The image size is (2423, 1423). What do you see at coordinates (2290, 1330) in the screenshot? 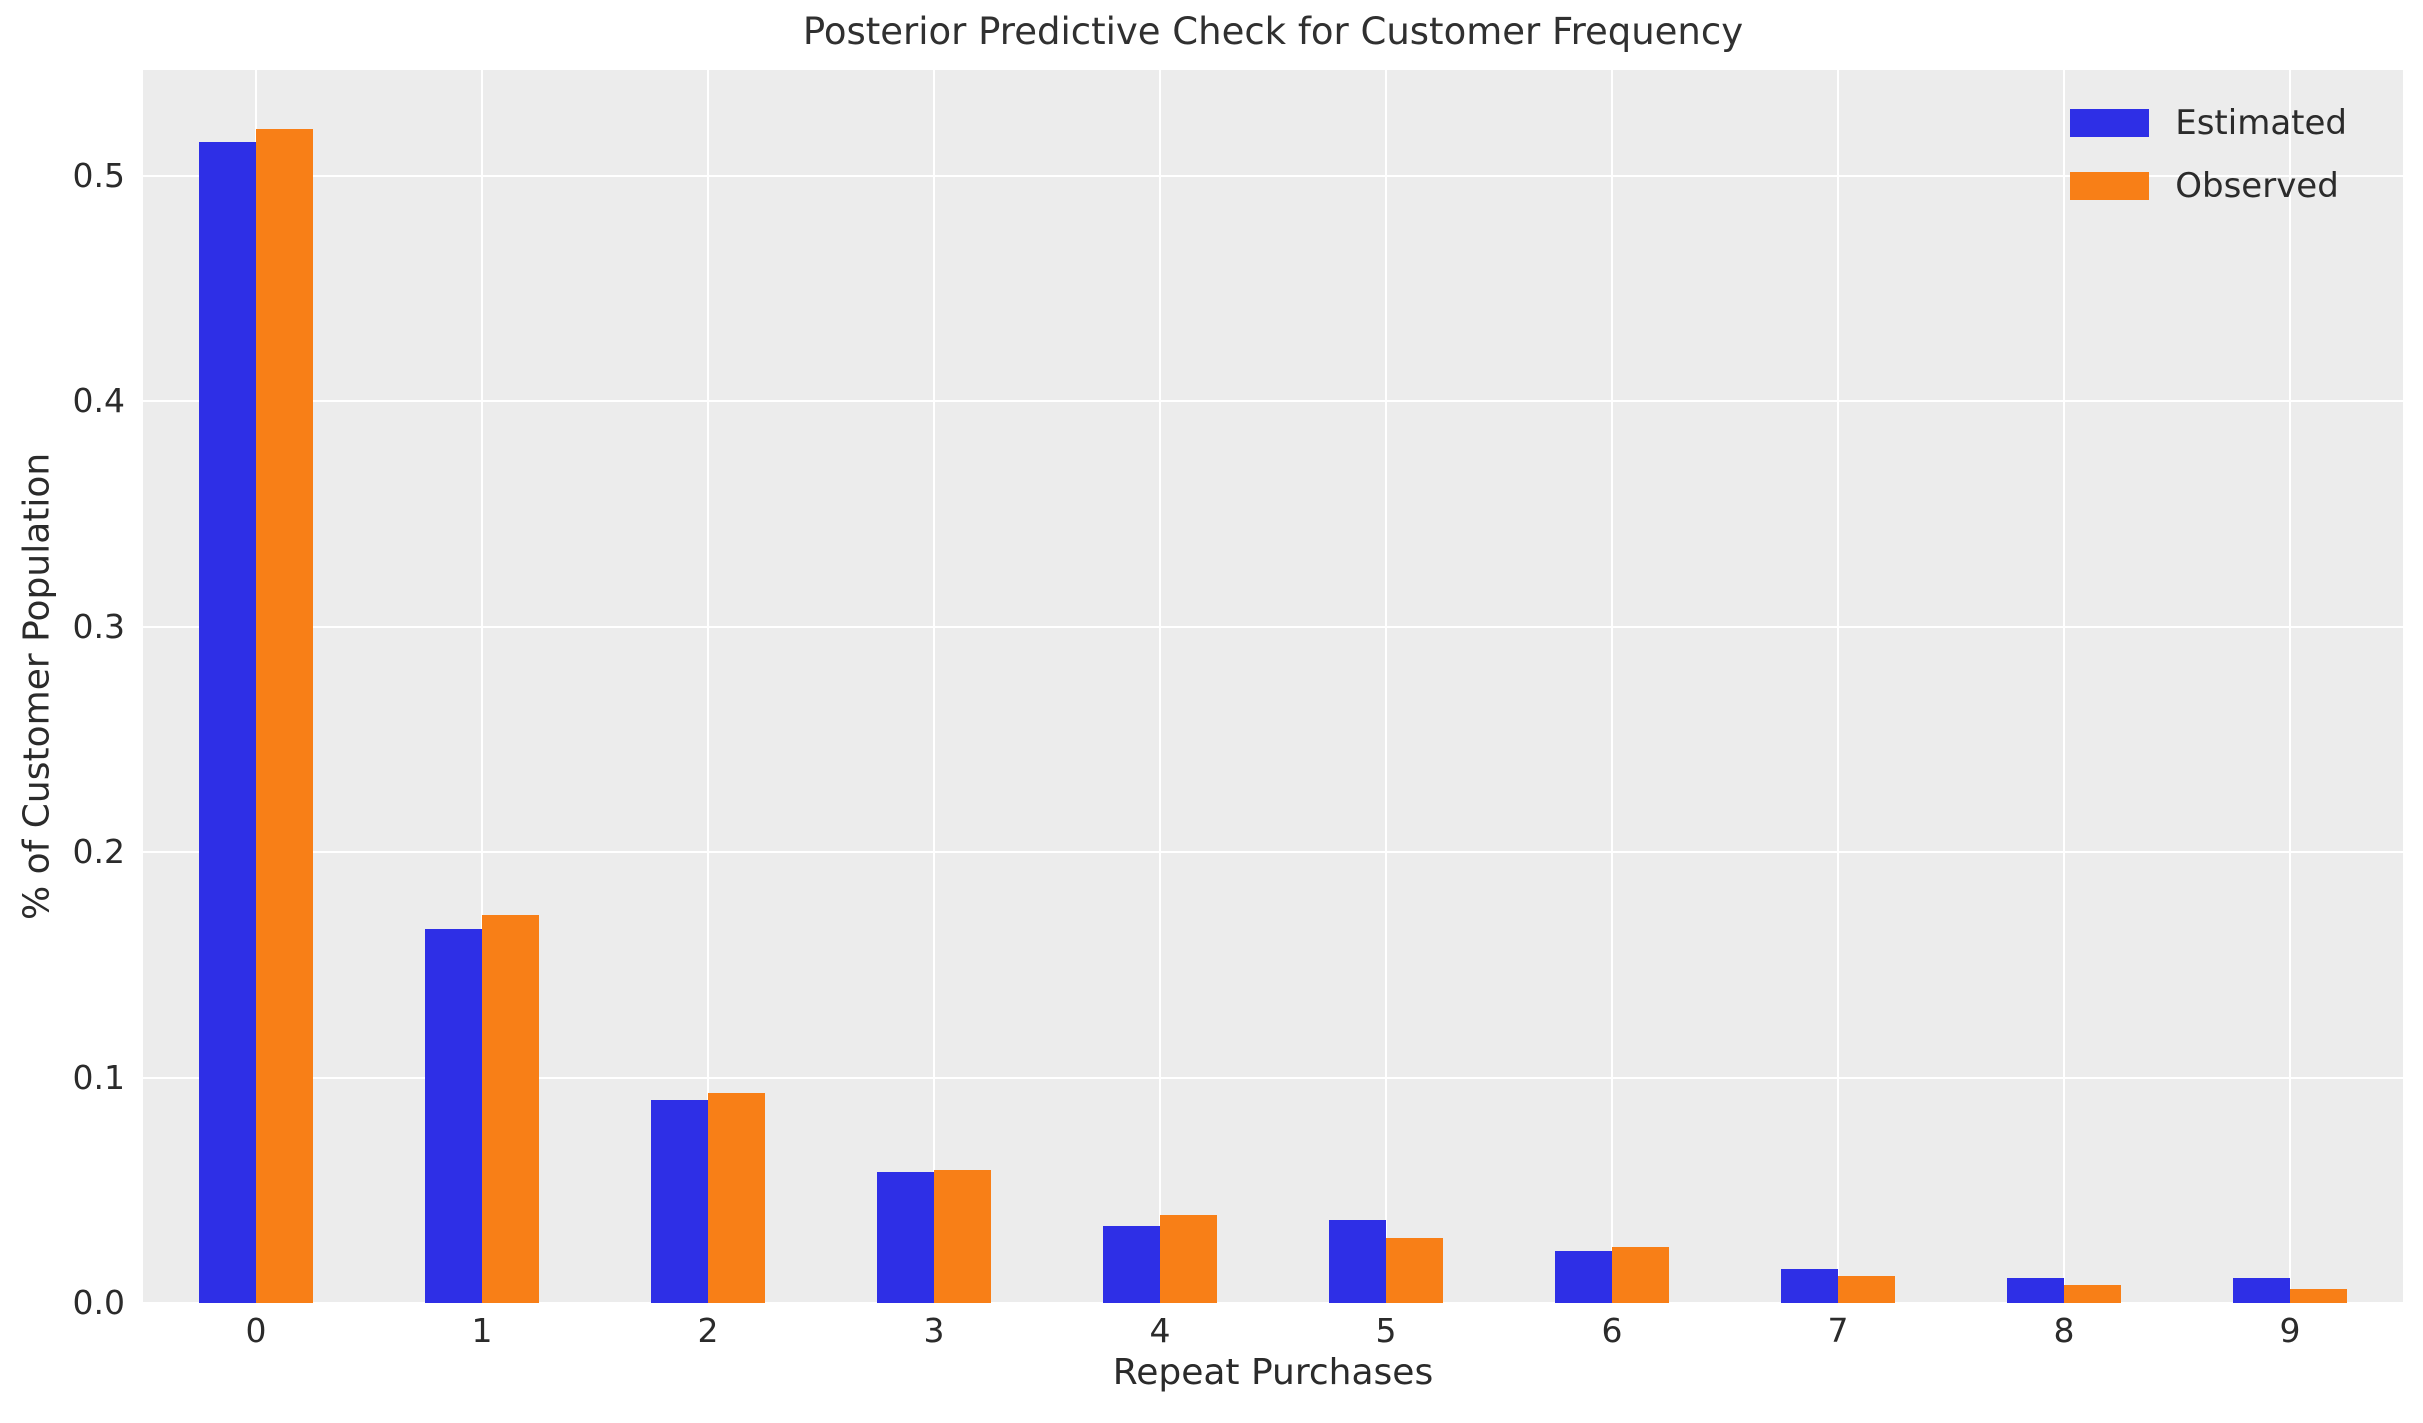
I see `x-tick-label: 9` at bounding box center [2290, 1330].